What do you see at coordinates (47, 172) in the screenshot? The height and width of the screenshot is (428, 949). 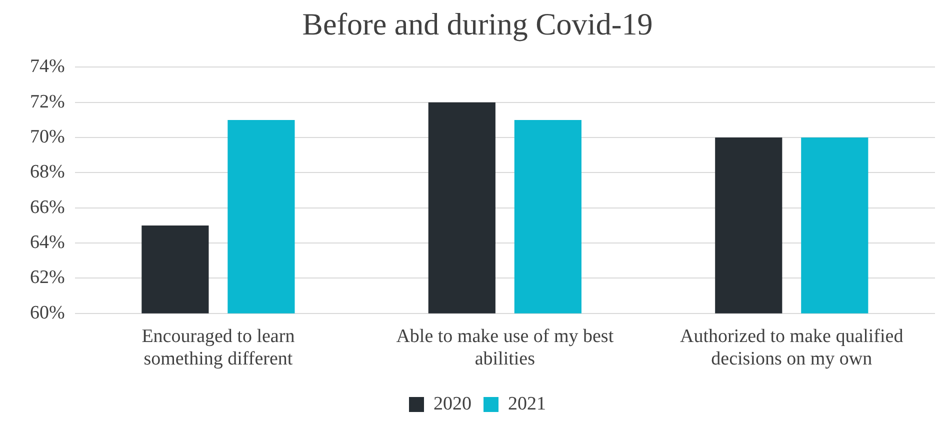 I see `y-tick-label: 68%` at bounding box center [47, 172].